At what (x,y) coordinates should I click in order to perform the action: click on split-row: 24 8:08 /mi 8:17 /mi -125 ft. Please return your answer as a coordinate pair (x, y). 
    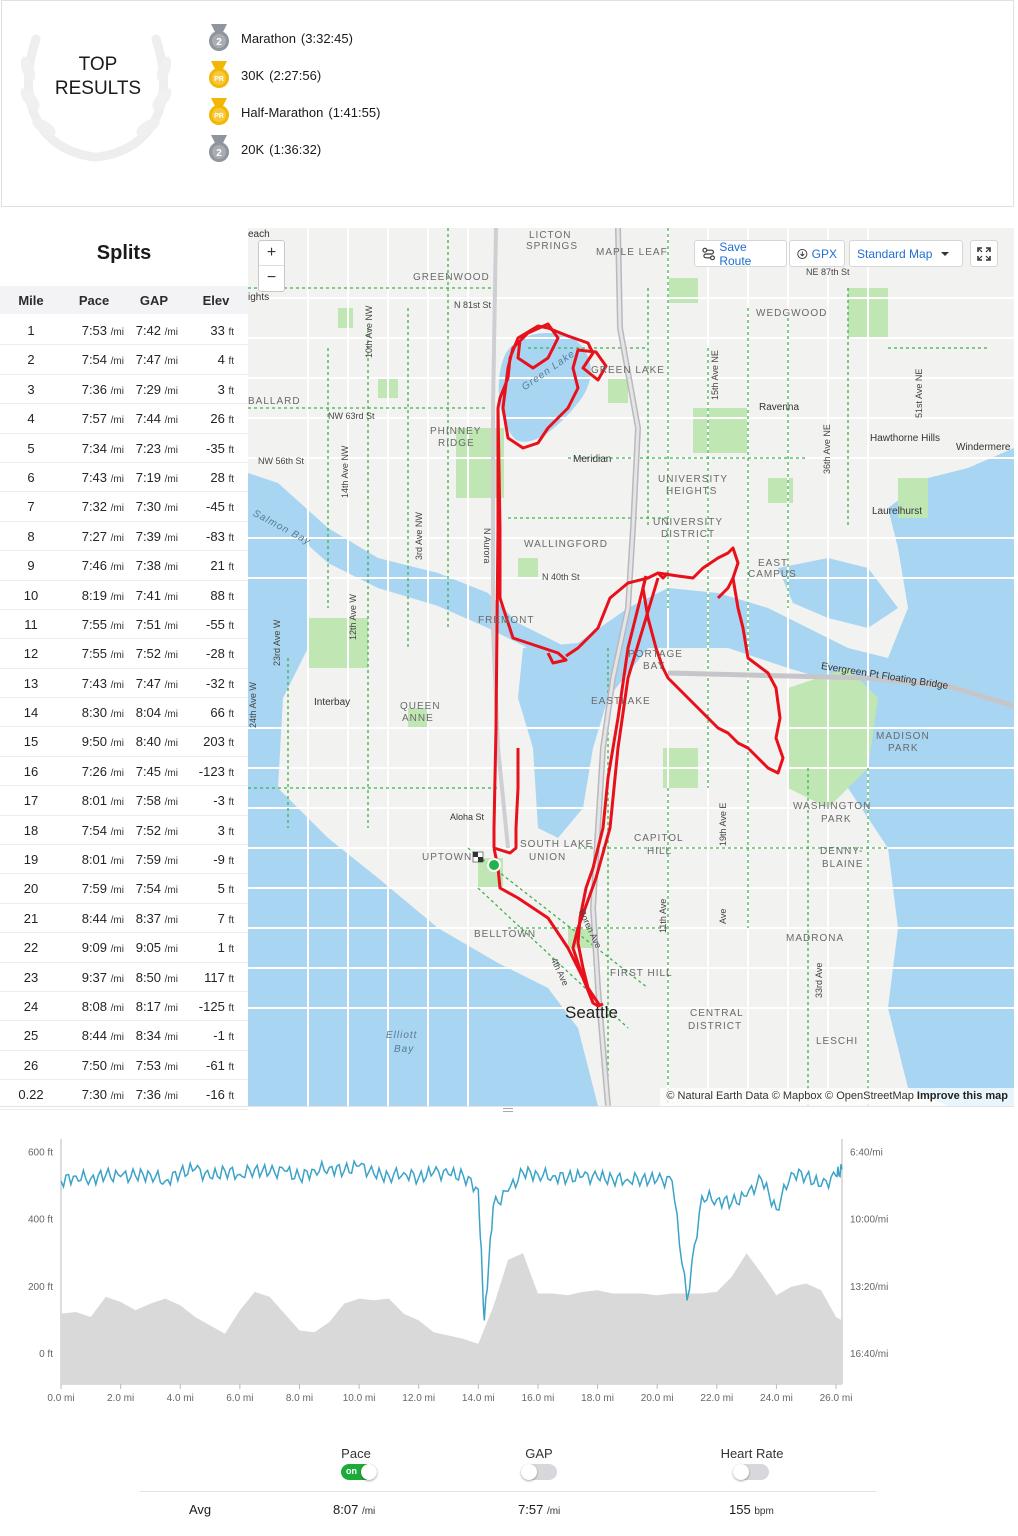
    Looking at the image, I should click on (124, 1007).